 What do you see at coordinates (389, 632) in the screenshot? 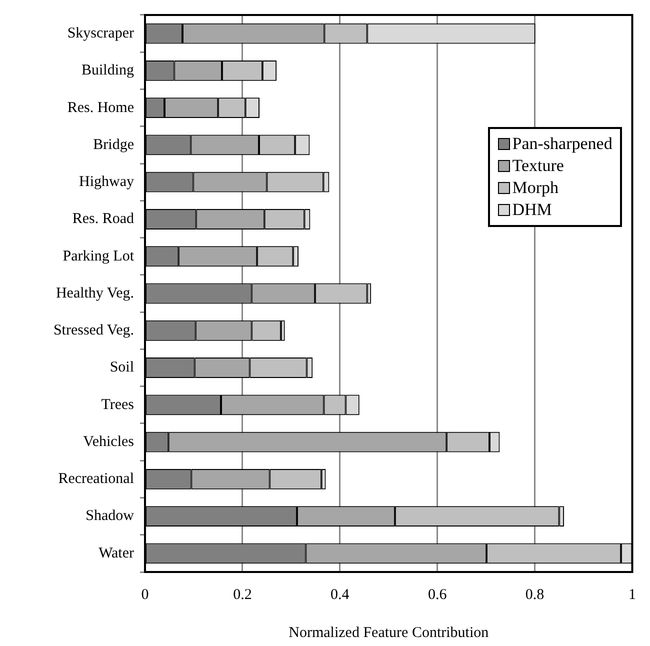
I see `x-axis-title: Normalized Feature Contribution` at bounding box center [389, 632].